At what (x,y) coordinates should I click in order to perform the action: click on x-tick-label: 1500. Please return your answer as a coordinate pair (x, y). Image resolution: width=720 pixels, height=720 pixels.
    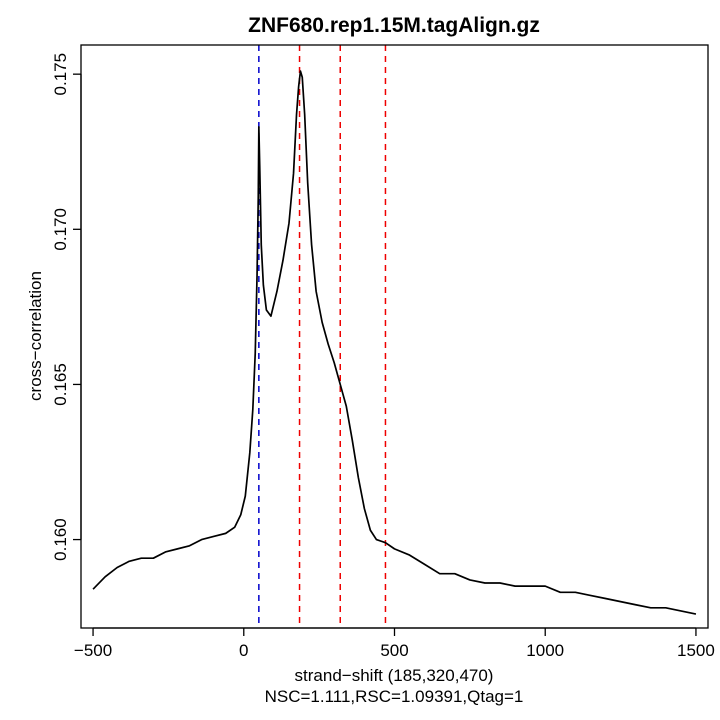
    Looking at the image, I should click on (696, 650).